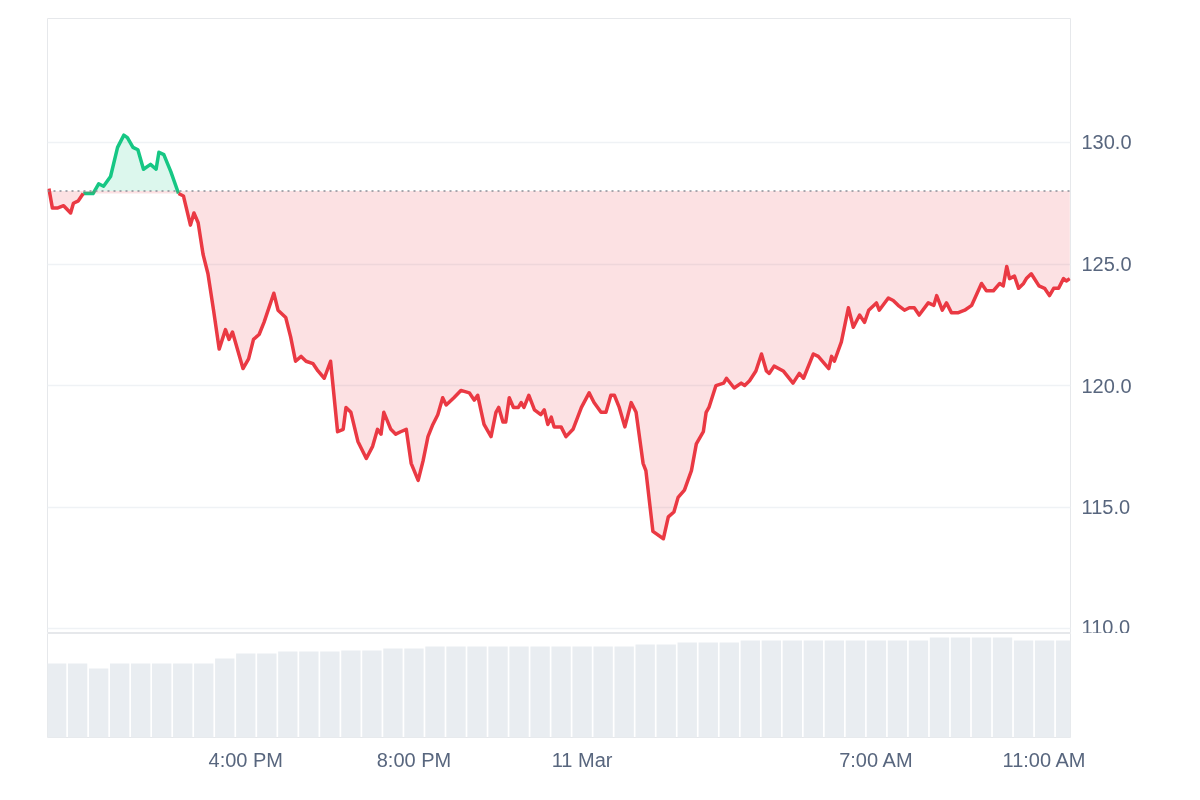 The width and height of the screenshot is (1200, 800). What do you see at coordinates (1106, 142) in the screenshot?
I see `y-tick-label: 130.0` at bounding box center [1106, 142].